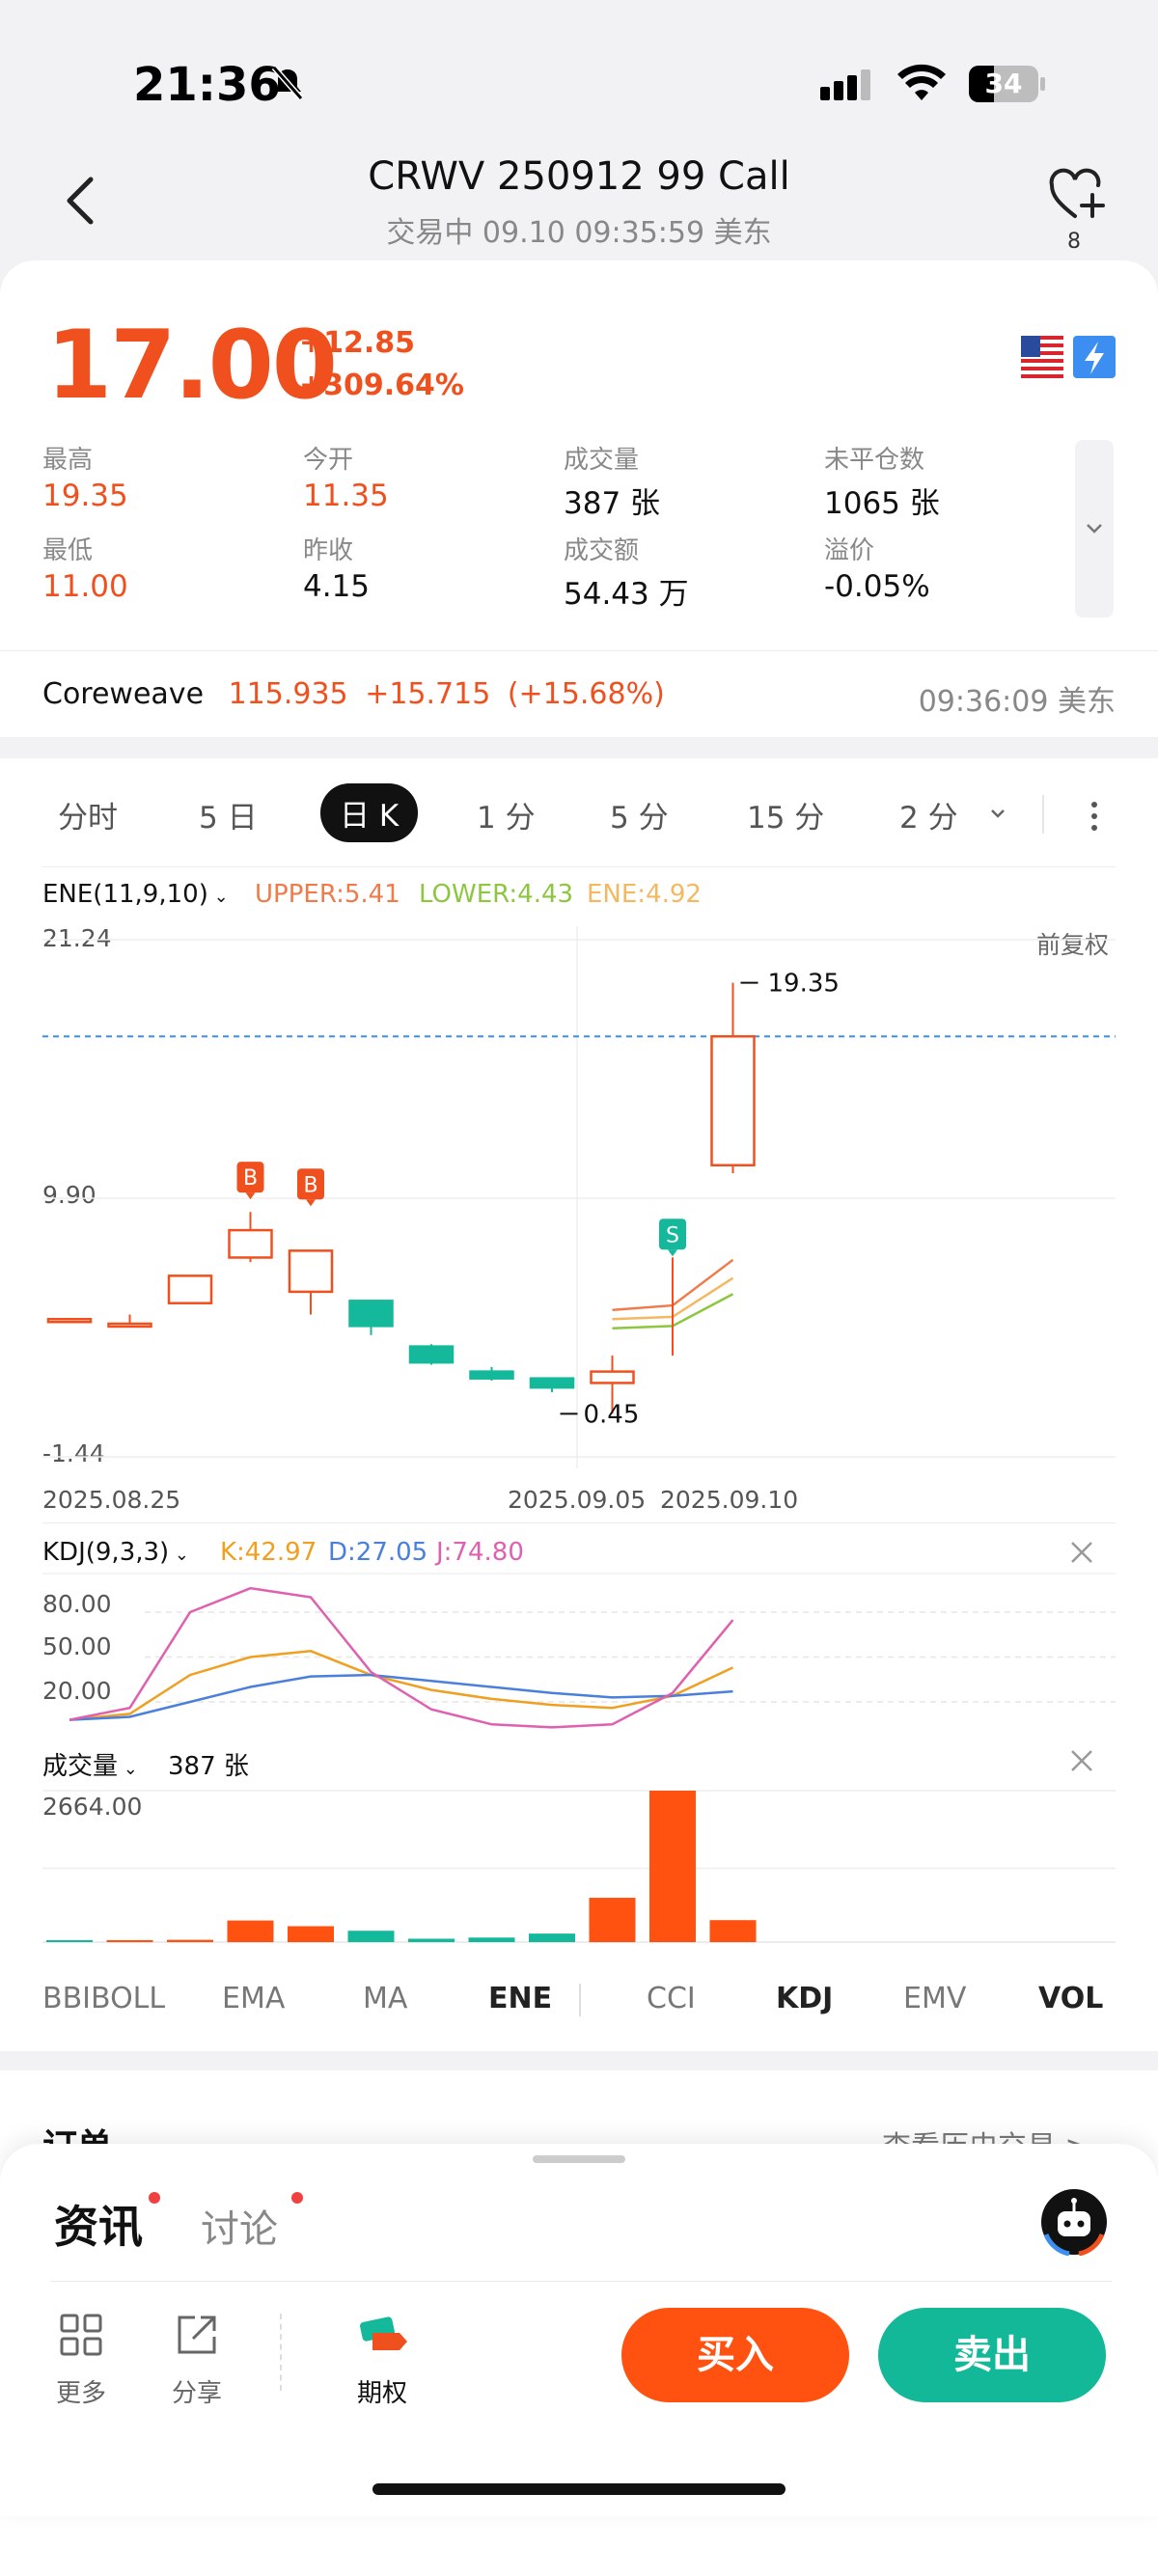  I want to click on kdj-k-line, so click(401, 1685).